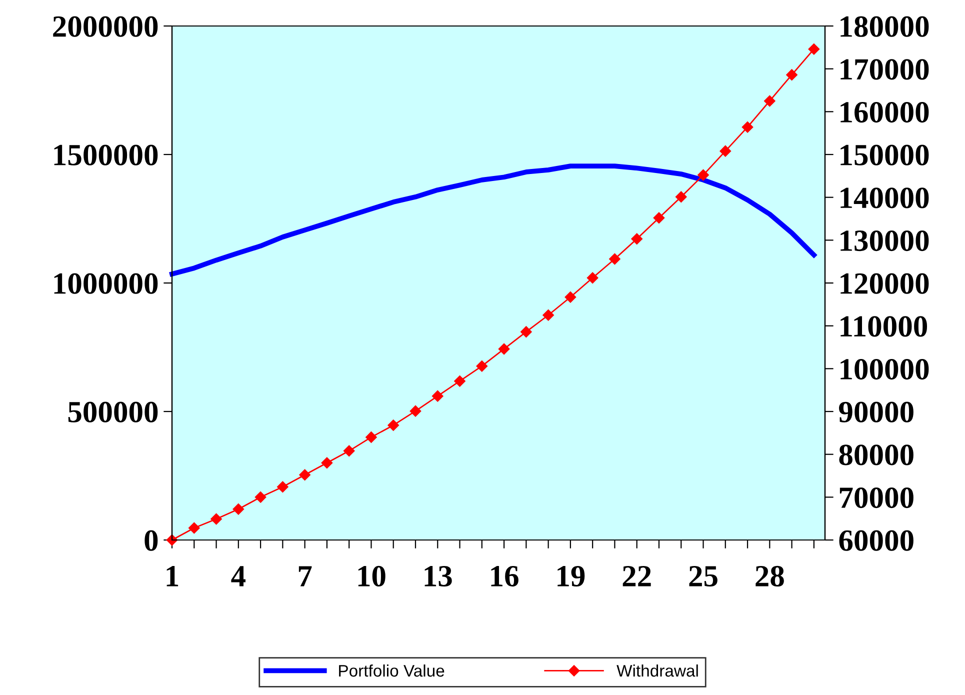 The image size is (965, 695). Describe the element at coordinates (106, 283) in the screenshot. I see `y-tick-label: 1000000` at that location.